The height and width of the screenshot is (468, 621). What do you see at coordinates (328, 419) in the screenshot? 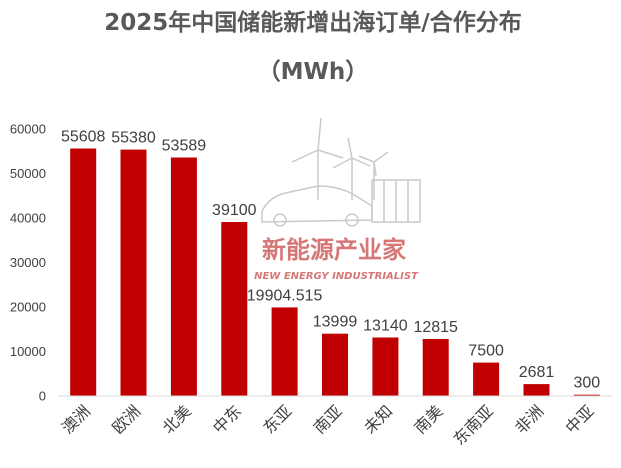
I see `x-tick-label: 南亚` at bounding box center [328, 419].